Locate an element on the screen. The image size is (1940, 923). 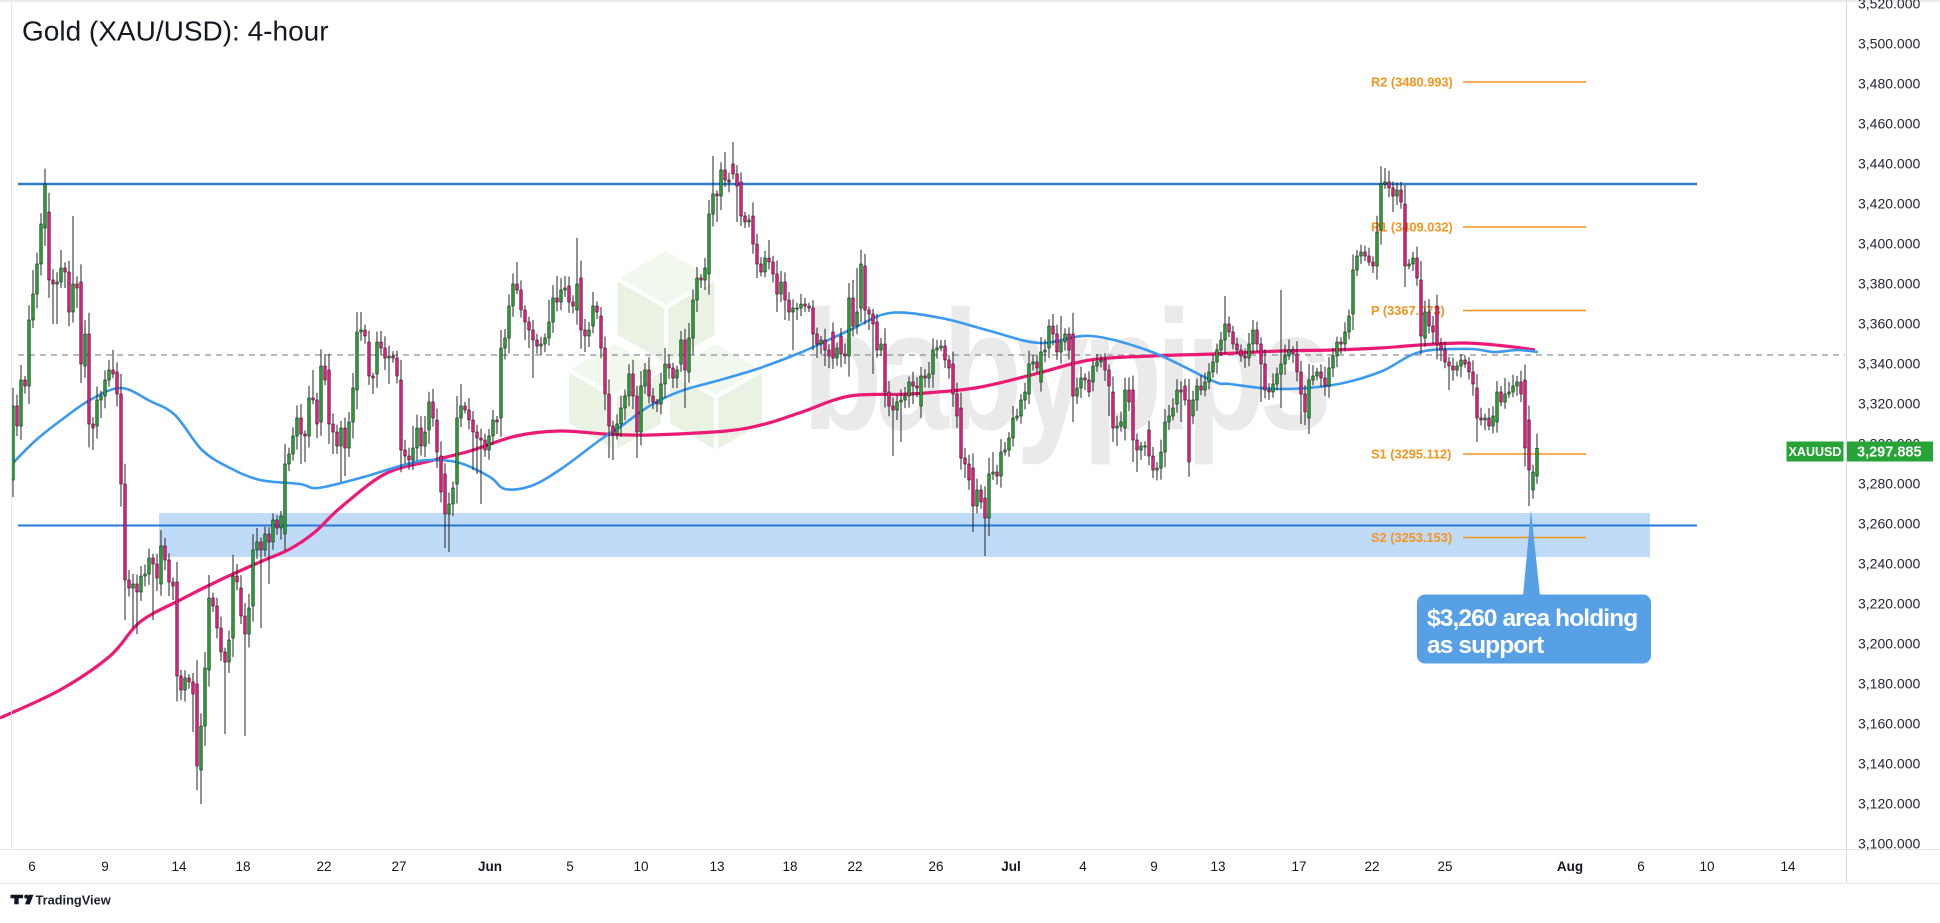
svg-text: S1 (3295.112) is located at coordinates (1411, 454).